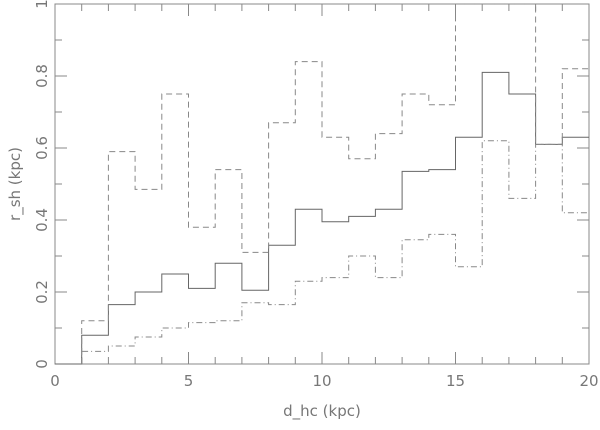 This screenshot has width=600, height=430. What do you see at coordinates (42, 148) in the screenshot?
I see `y-tick-label: 0.6` at bounding box center [42, 148].